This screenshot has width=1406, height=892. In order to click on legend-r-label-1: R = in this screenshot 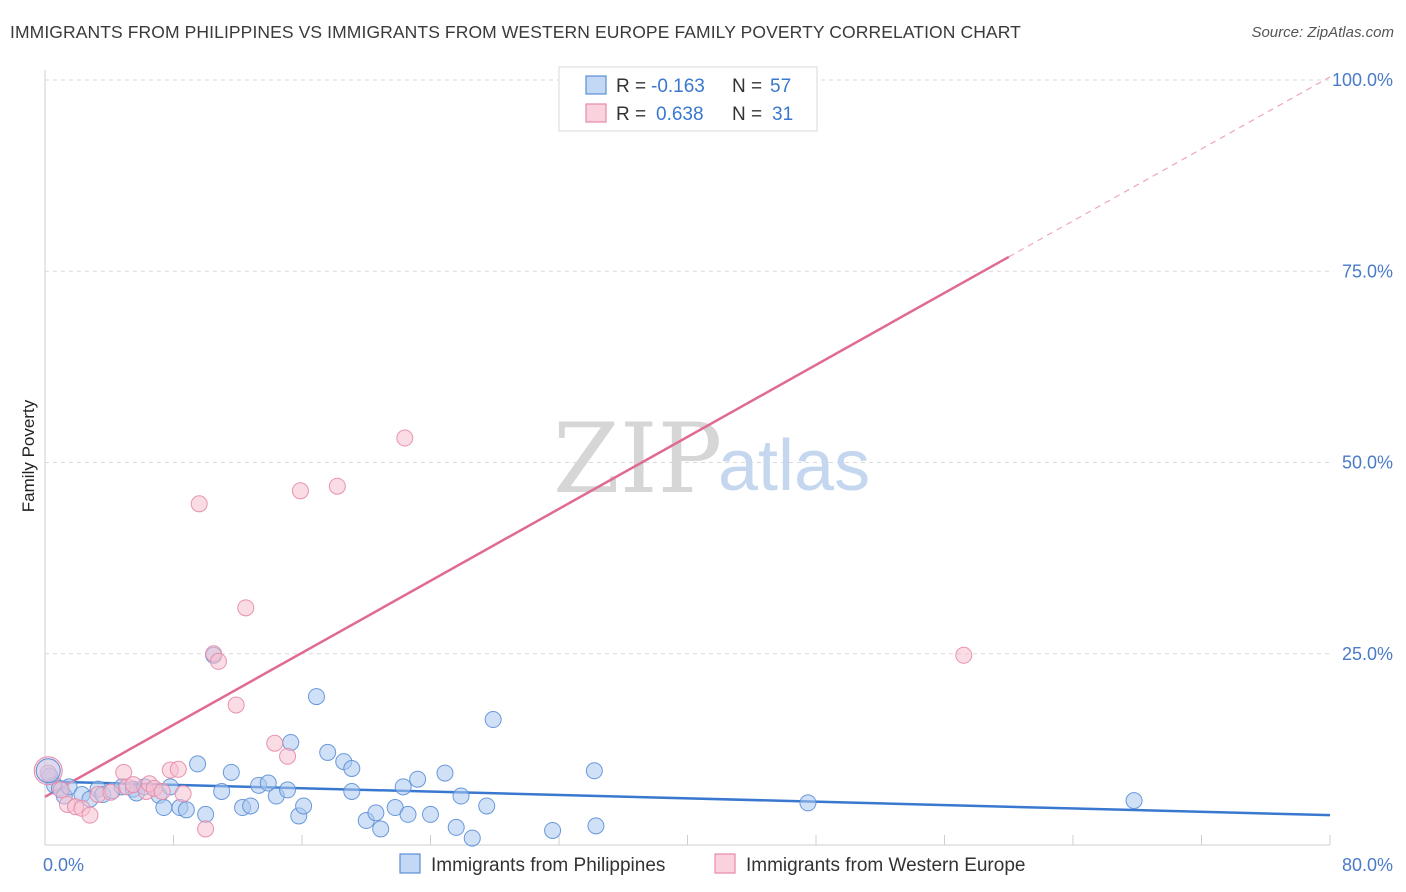, I will do `click(631, 86)`.